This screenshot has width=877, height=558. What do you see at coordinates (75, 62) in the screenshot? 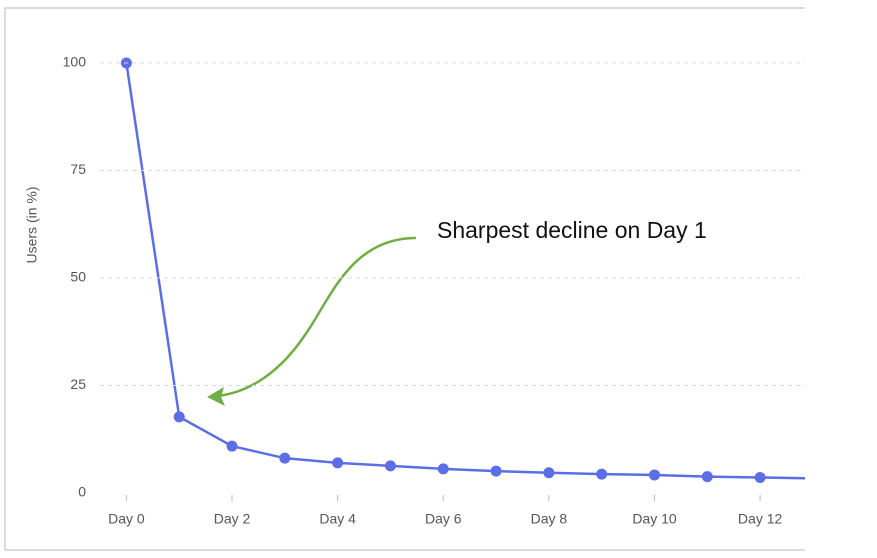
I see `y-tick-label: 100` at bounding box center [75, 62].